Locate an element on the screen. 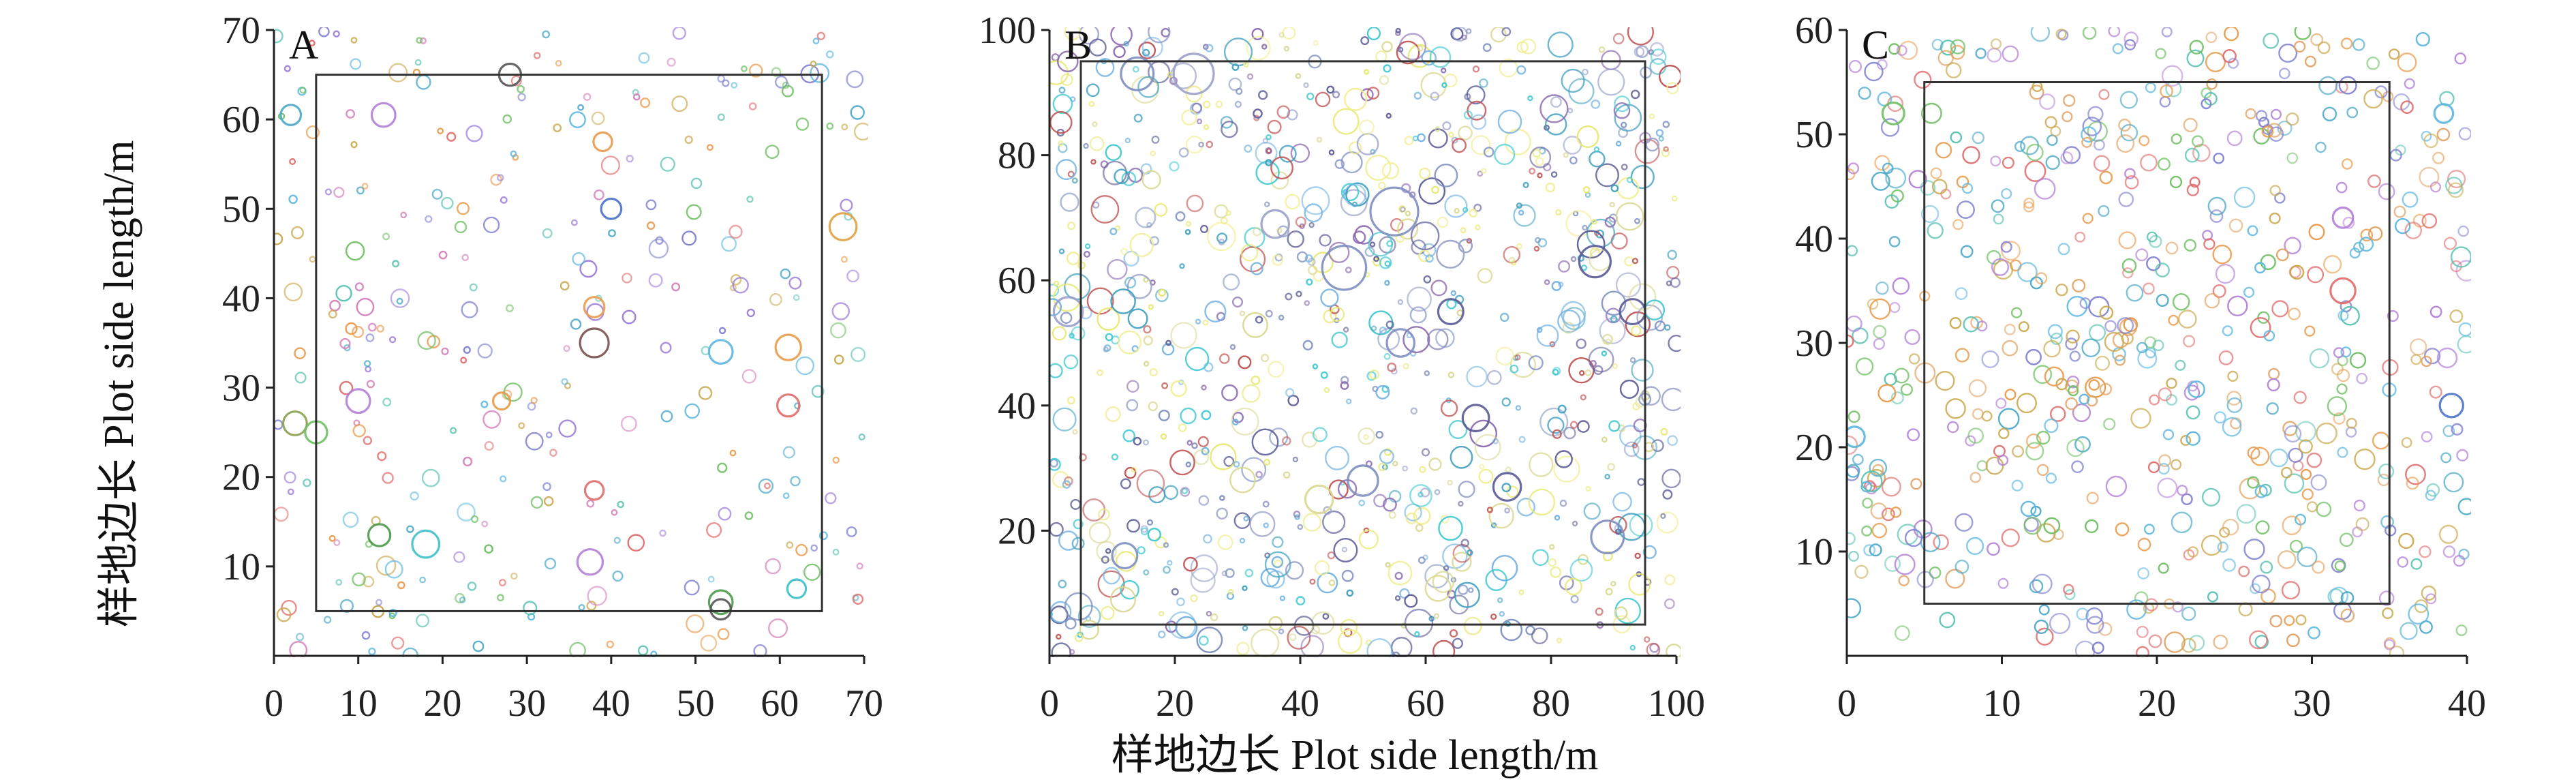  y-axis-title: 样地边长 Plot side length/m is located at coordinates (119, 384).